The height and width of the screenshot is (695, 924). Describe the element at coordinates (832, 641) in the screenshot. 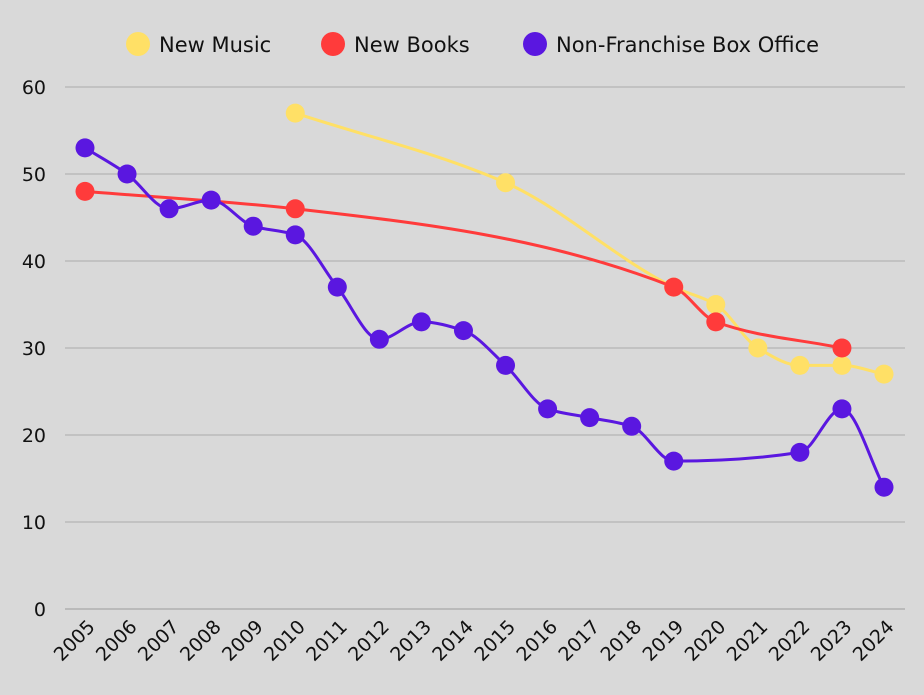

I see `x-tick-label: 2023` at that location.